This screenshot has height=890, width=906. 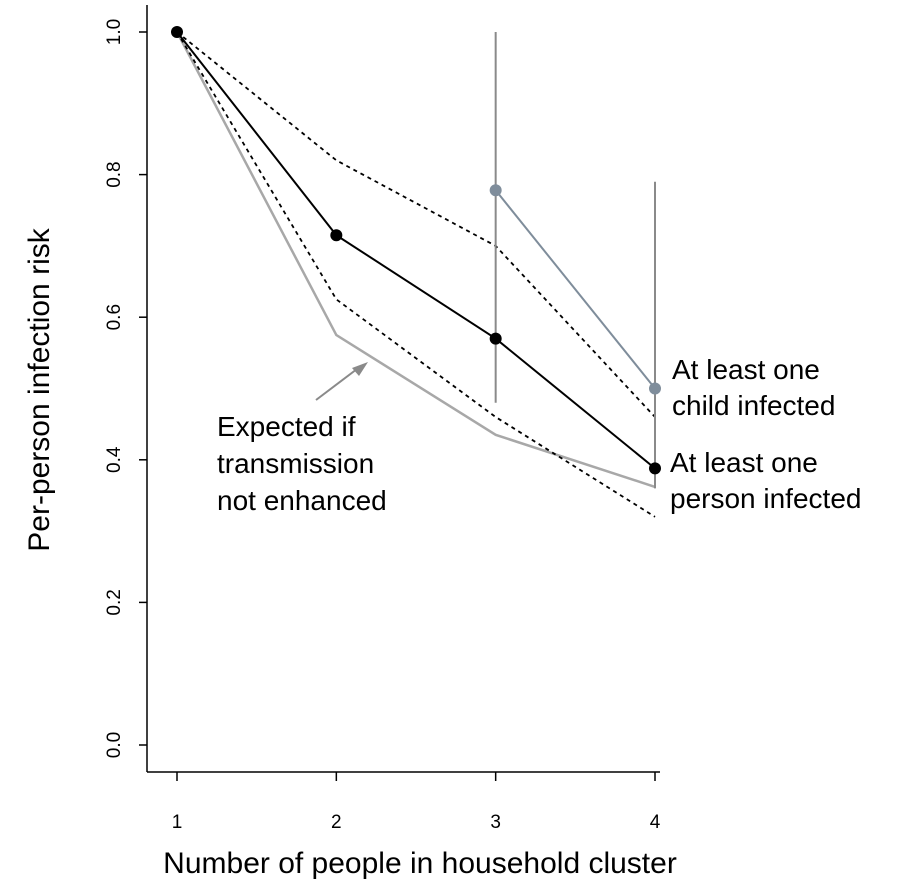 What do you see at coordinates (286, 426) in the screenshot?
I see `label-expected-line-1: Expected if` at bounding box center [286, 426].